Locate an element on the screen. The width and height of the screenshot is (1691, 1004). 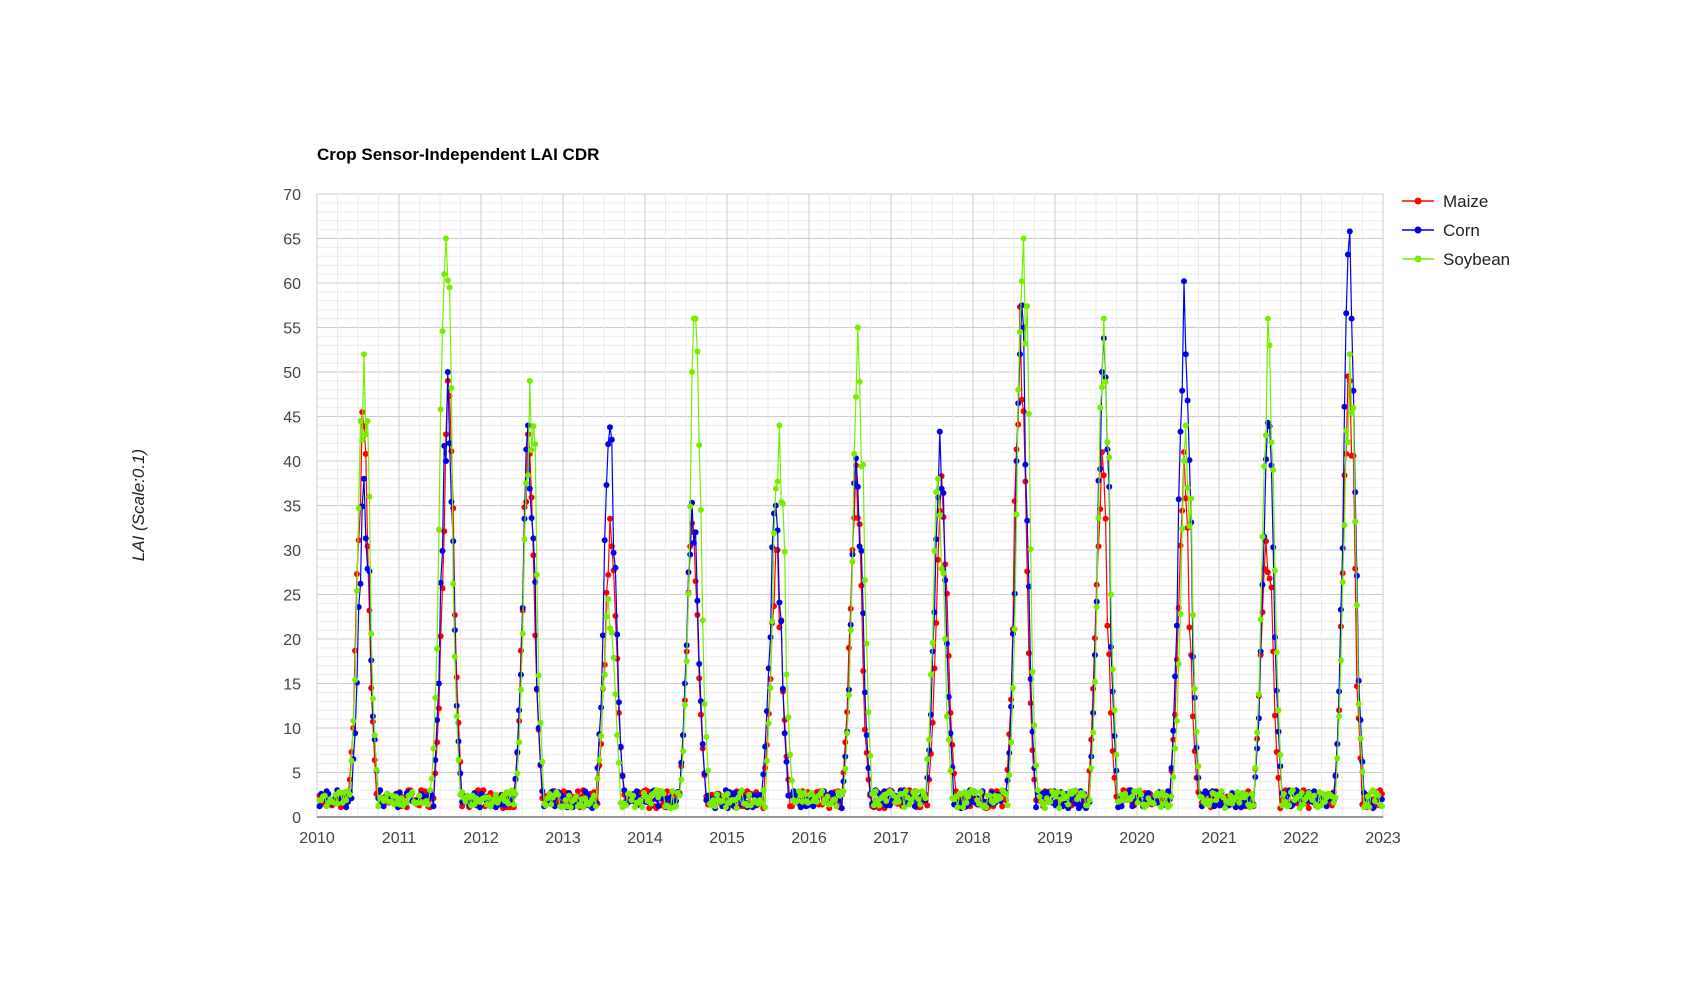
y-axis-label: LAI (Scale:0.1) is located at coordinates (138, 505).